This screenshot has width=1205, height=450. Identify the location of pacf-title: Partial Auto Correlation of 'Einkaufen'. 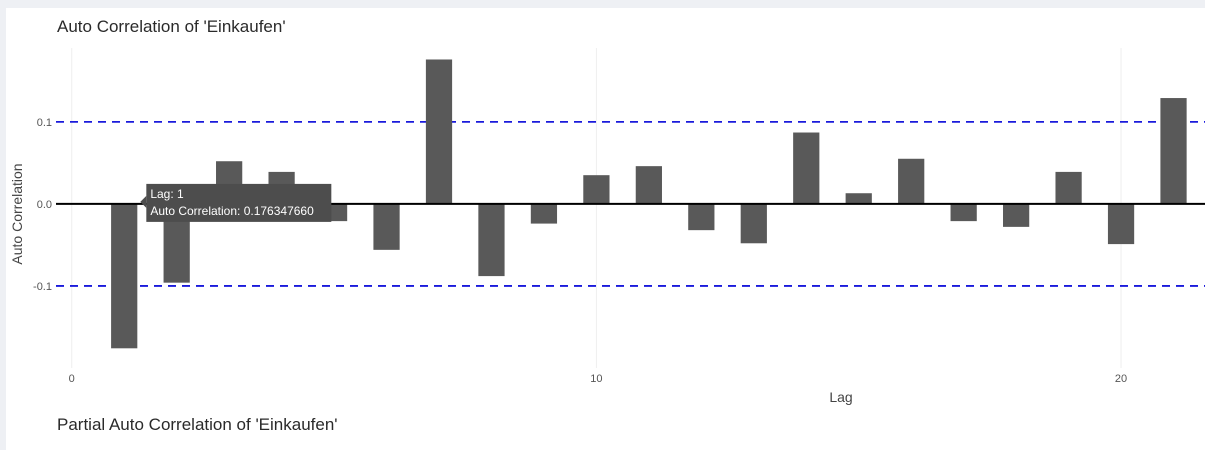
(197, 424).